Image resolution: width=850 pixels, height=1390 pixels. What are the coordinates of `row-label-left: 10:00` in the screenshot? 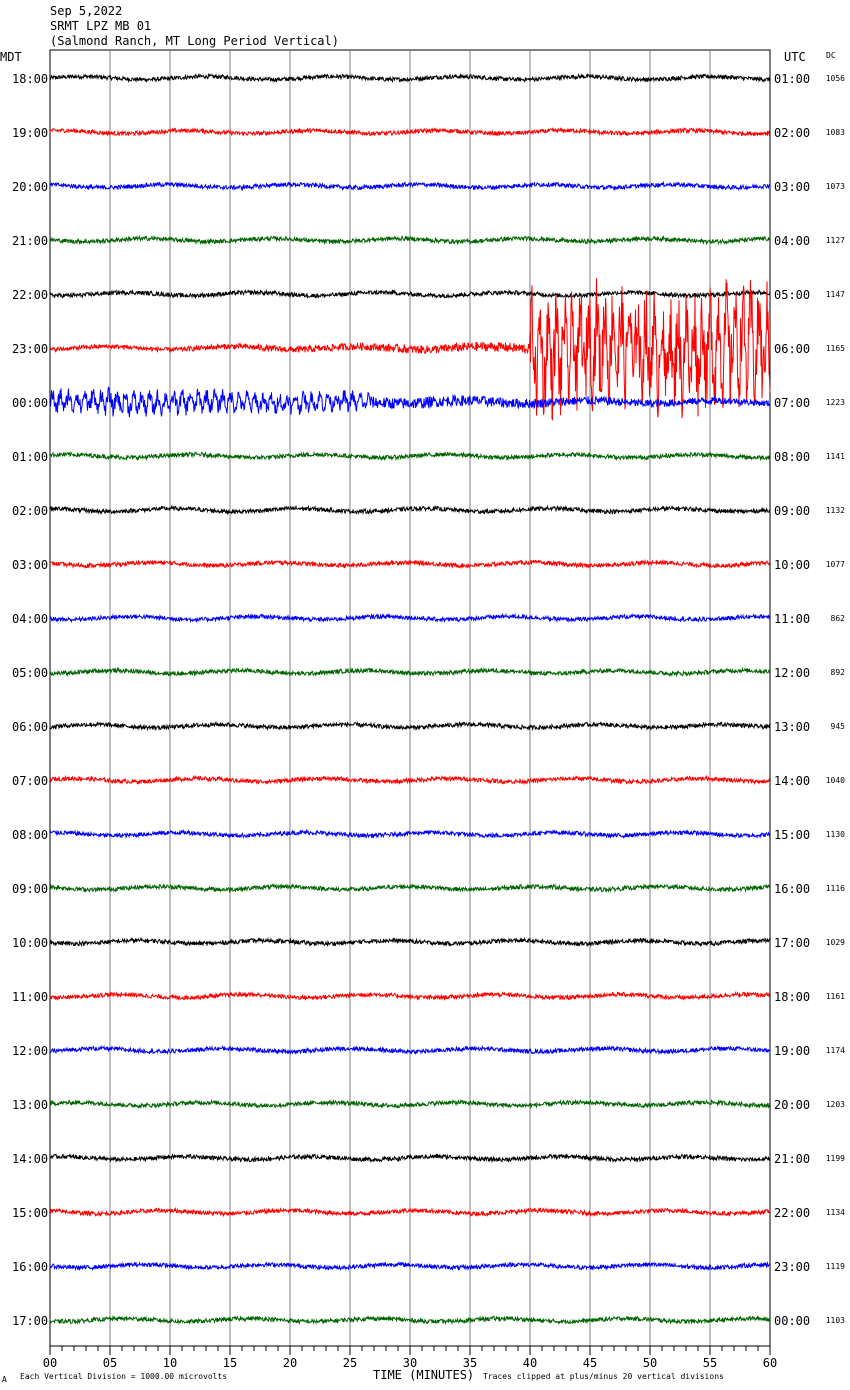 It's located at (30, 943).